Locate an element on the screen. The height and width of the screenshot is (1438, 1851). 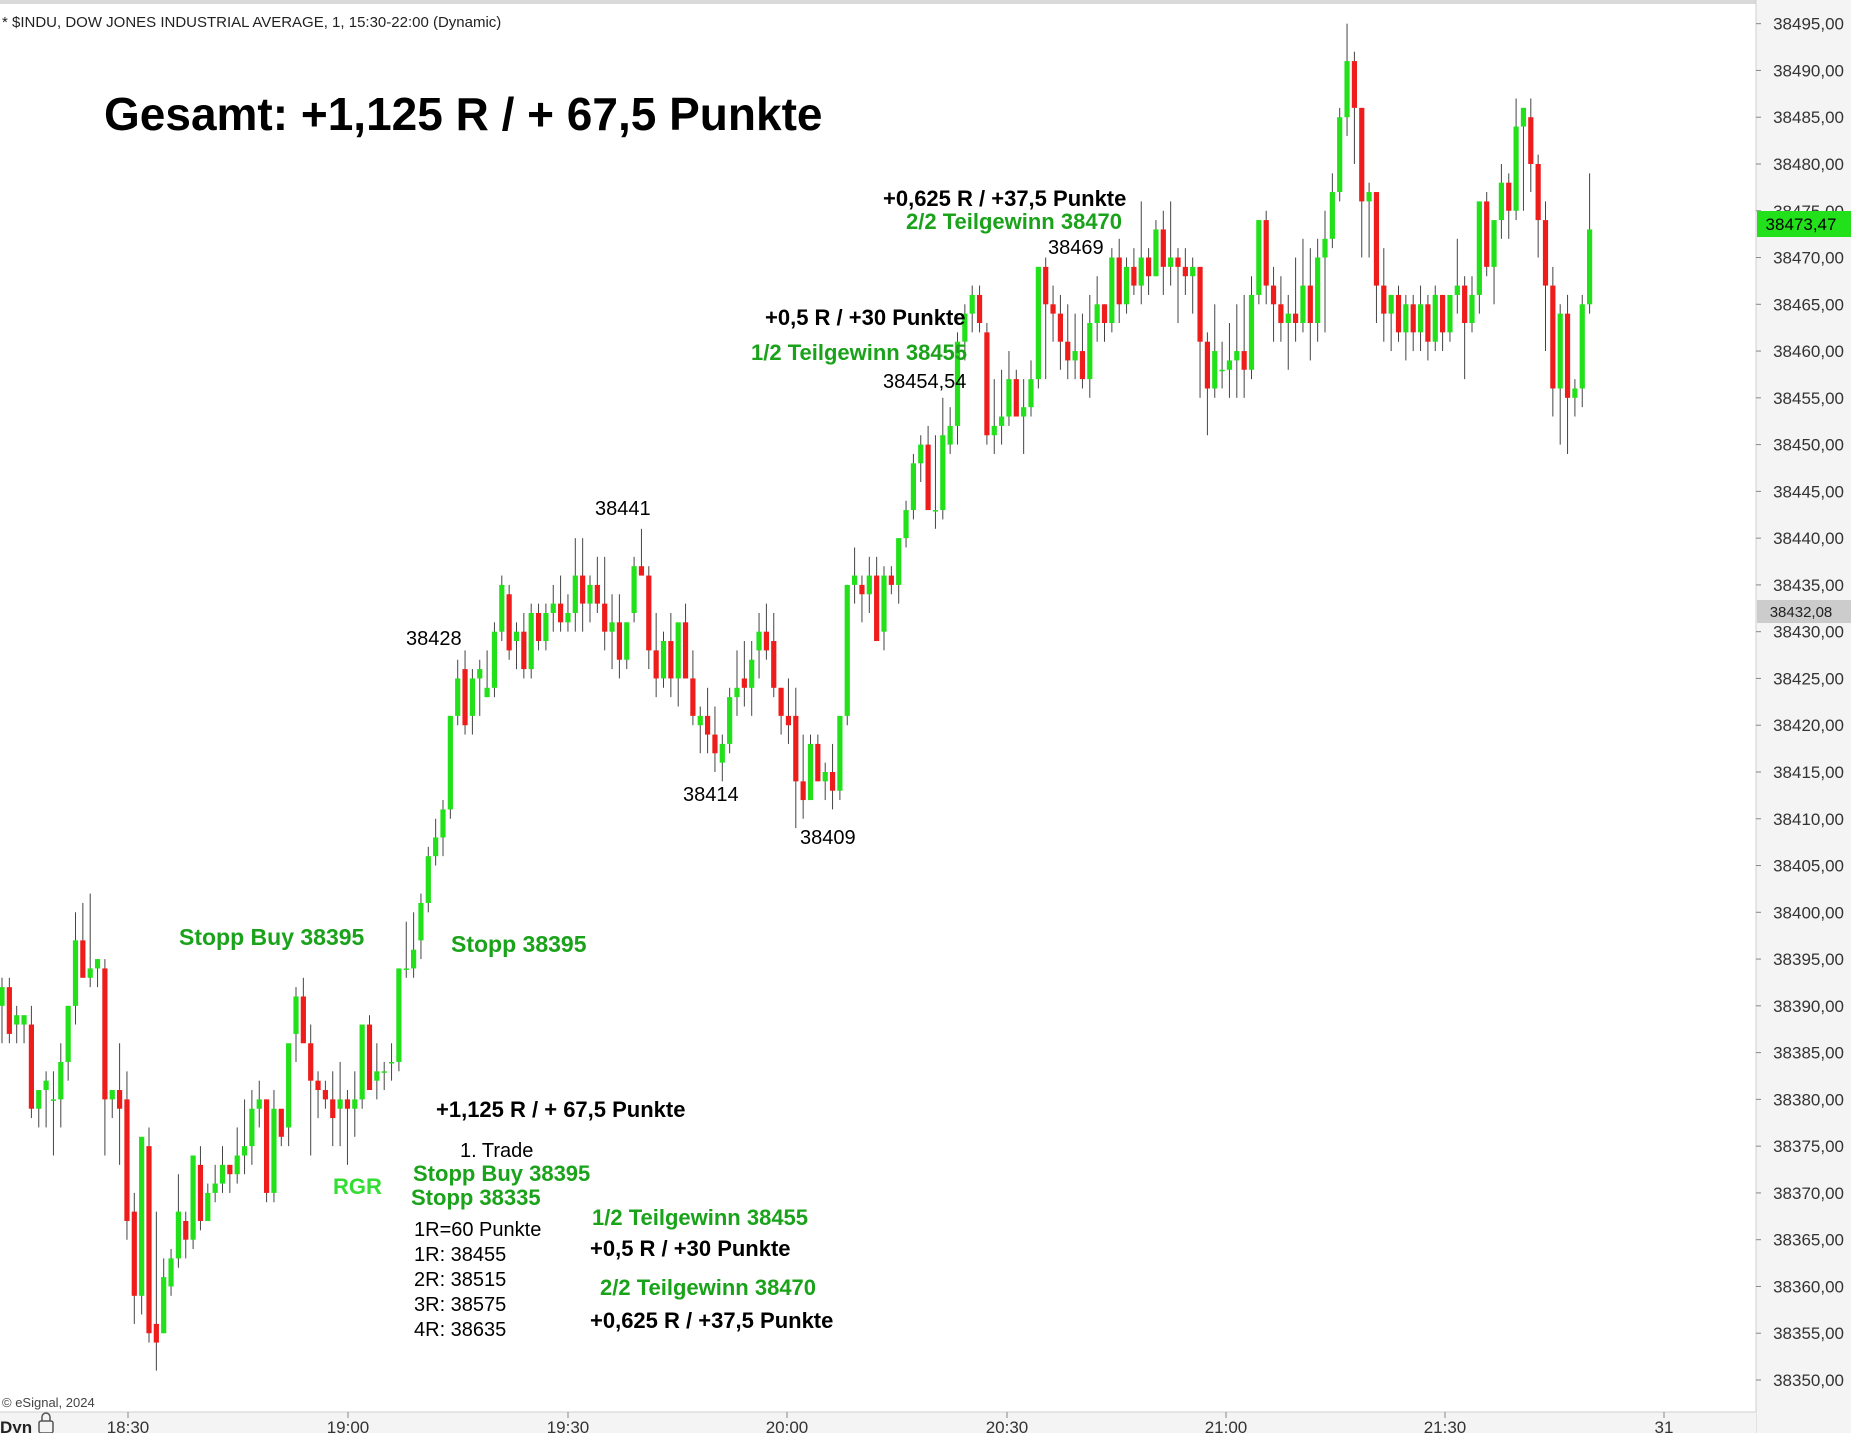
swing-label-38454: 38454,54 is located at coordinates (924, 382).